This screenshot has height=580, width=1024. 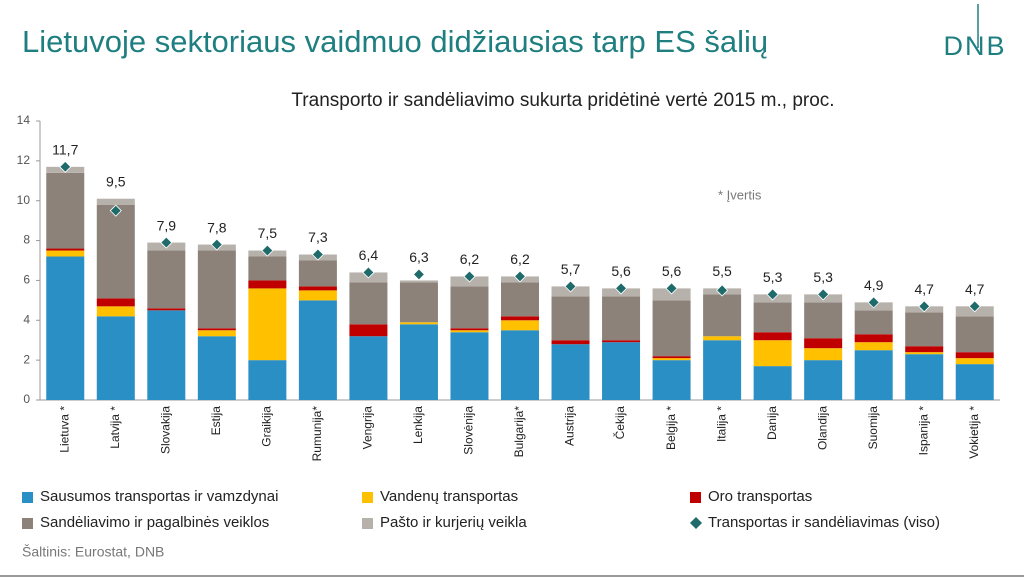 What do you see at coordinates (369, 255) in the screenshot?
I see `total-label: 6,4` at bounding box center [369, 255].